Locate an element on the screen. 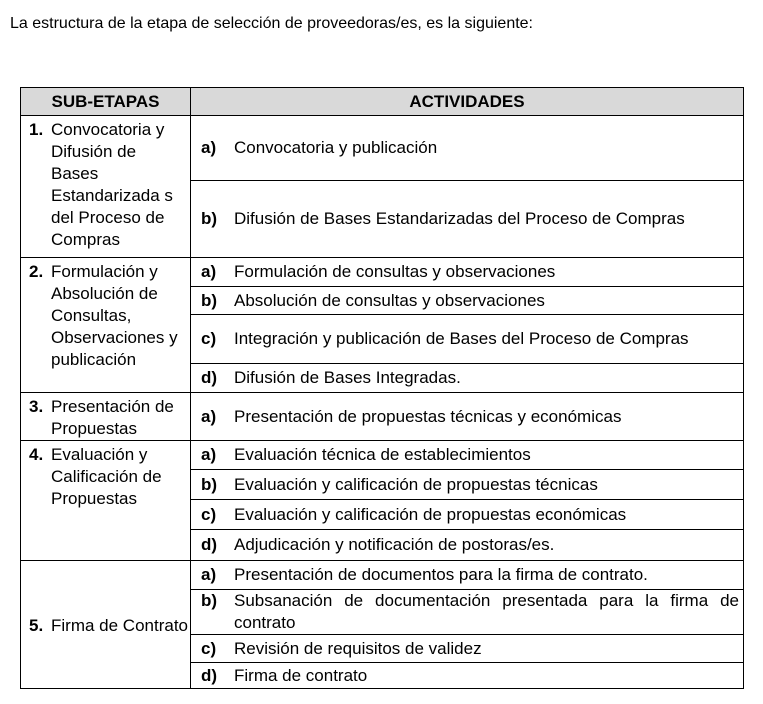  table-row: c) Revisión de requisitos de validez is located at coordinates (382, 648).